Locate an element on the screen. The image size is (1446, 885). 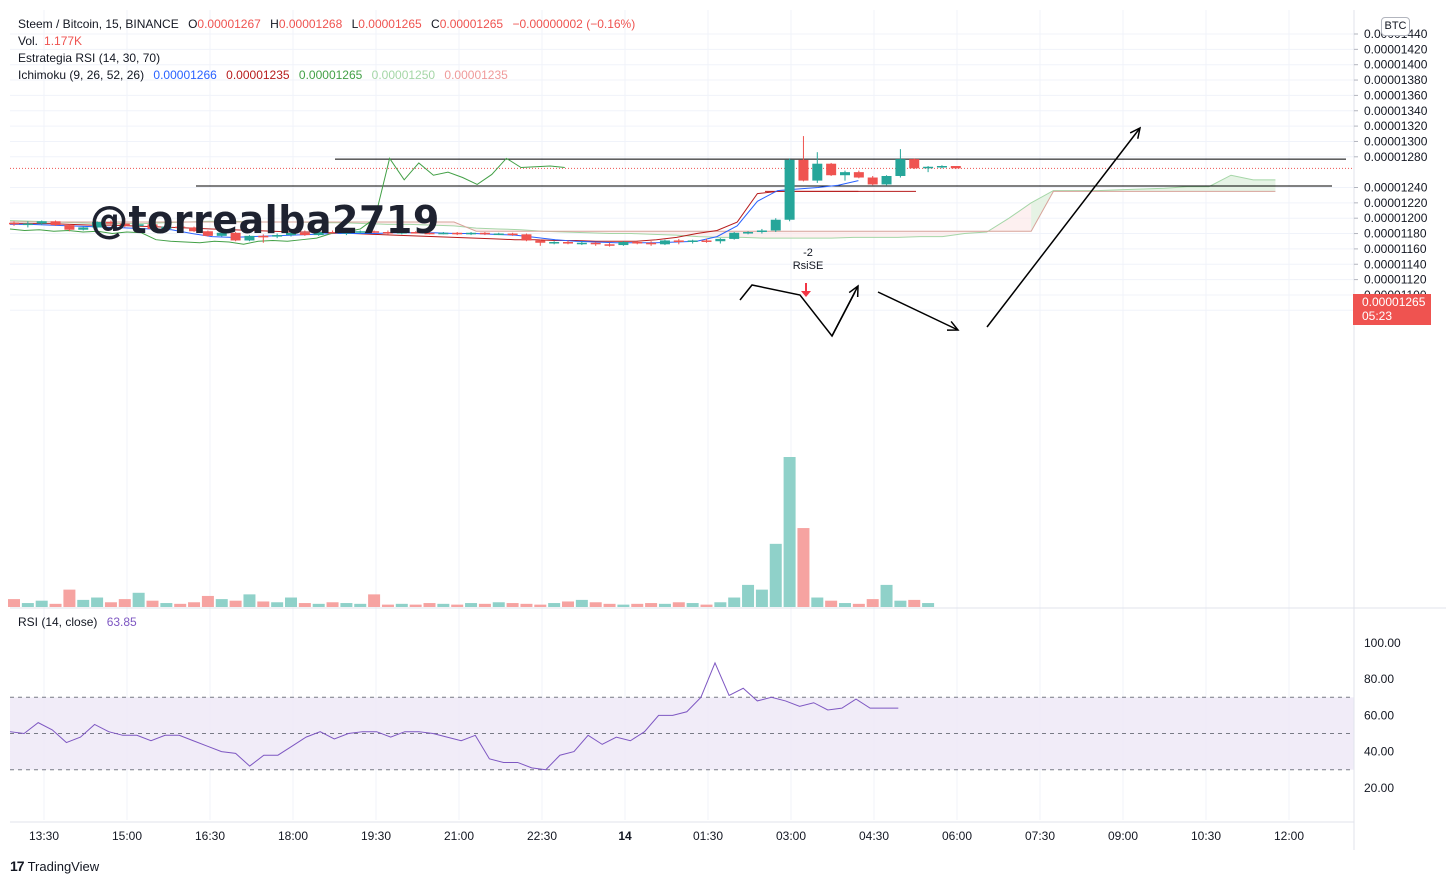
rsi-tick-label: 60.00 is located at coordinates (1379, 715).